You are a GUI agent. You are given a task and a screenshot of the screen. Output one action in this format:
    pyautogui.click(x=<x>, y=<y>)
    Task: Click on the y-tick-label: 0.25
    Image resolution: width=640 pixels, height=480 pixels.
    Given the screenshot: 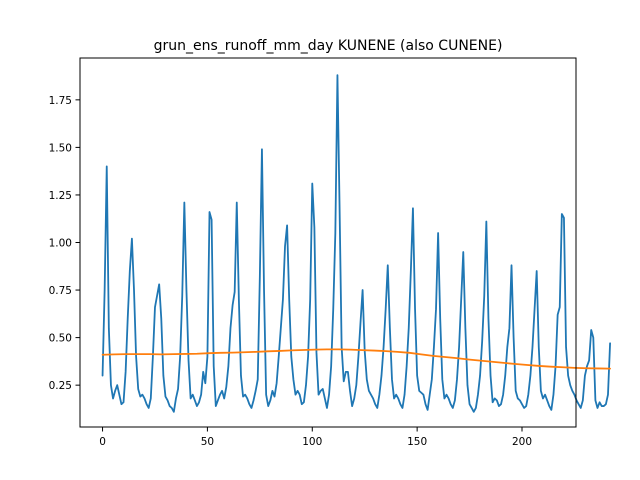 What is the action you would take?
    pyautogui.click(x=60, y=386)
    